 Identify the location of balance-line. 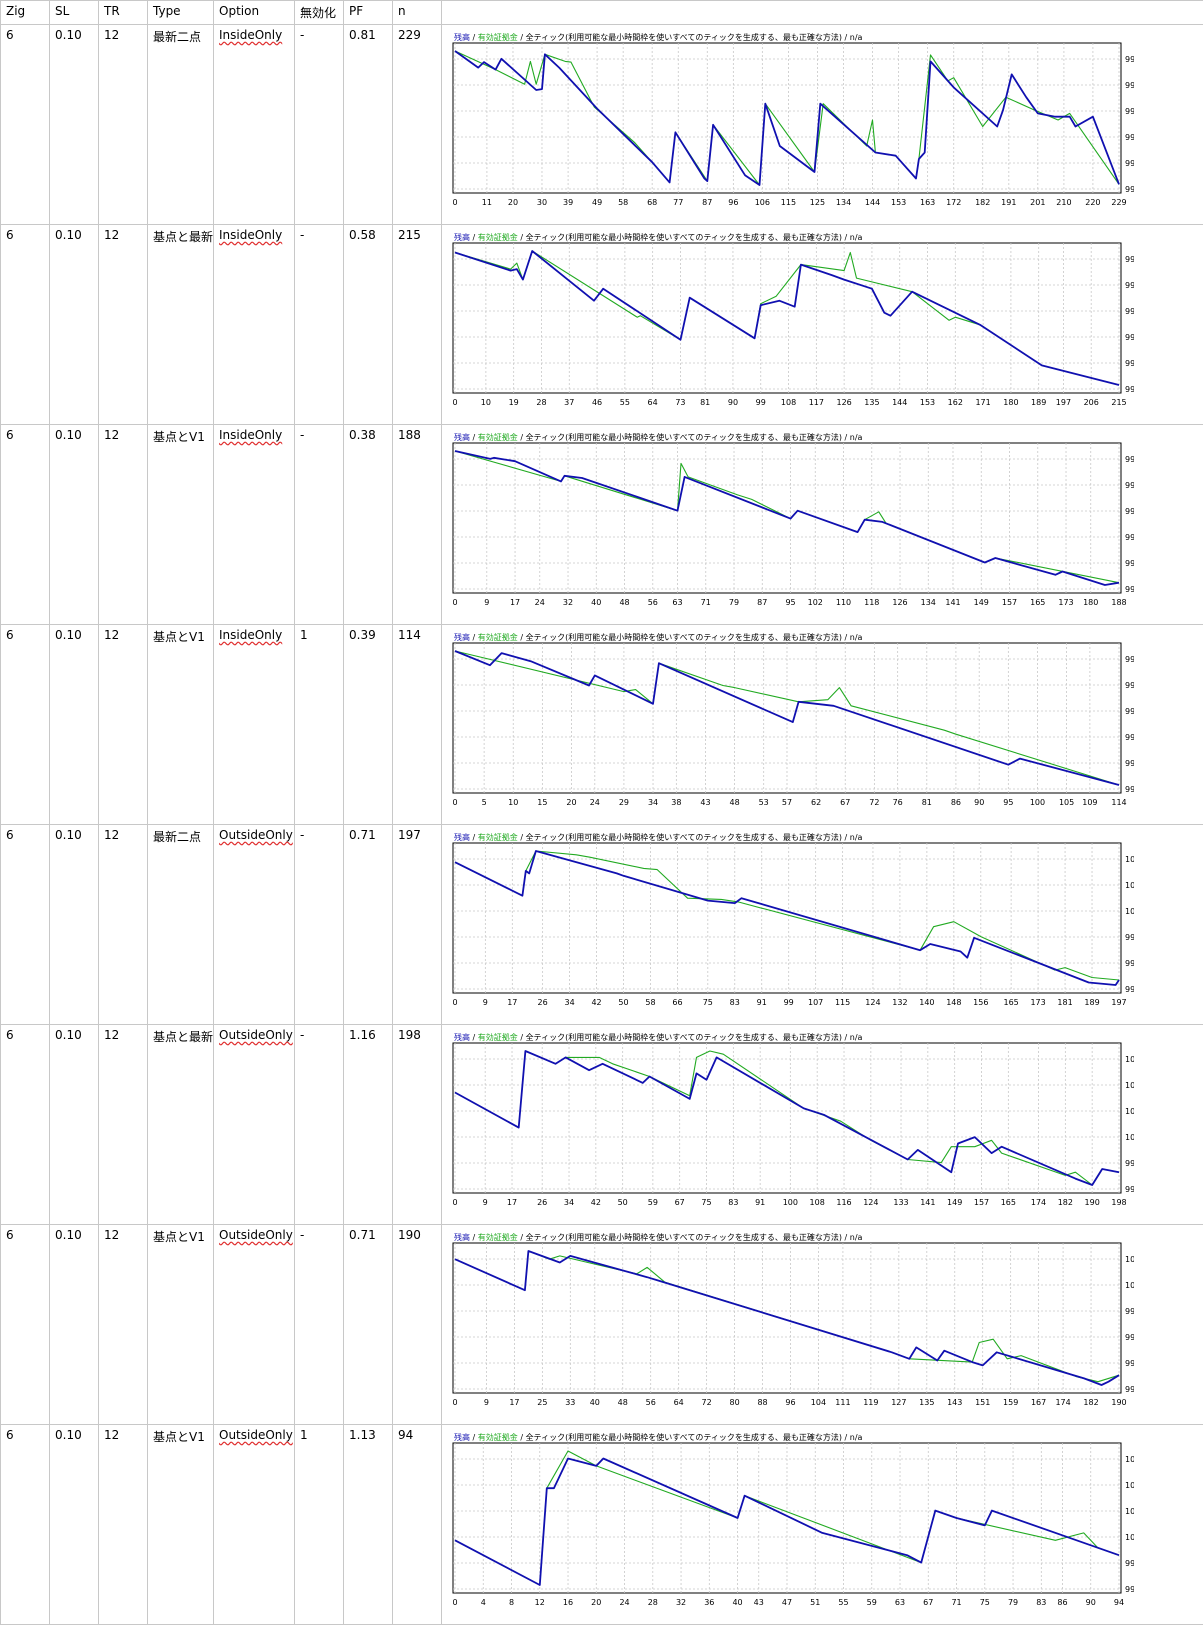
(787, 318).